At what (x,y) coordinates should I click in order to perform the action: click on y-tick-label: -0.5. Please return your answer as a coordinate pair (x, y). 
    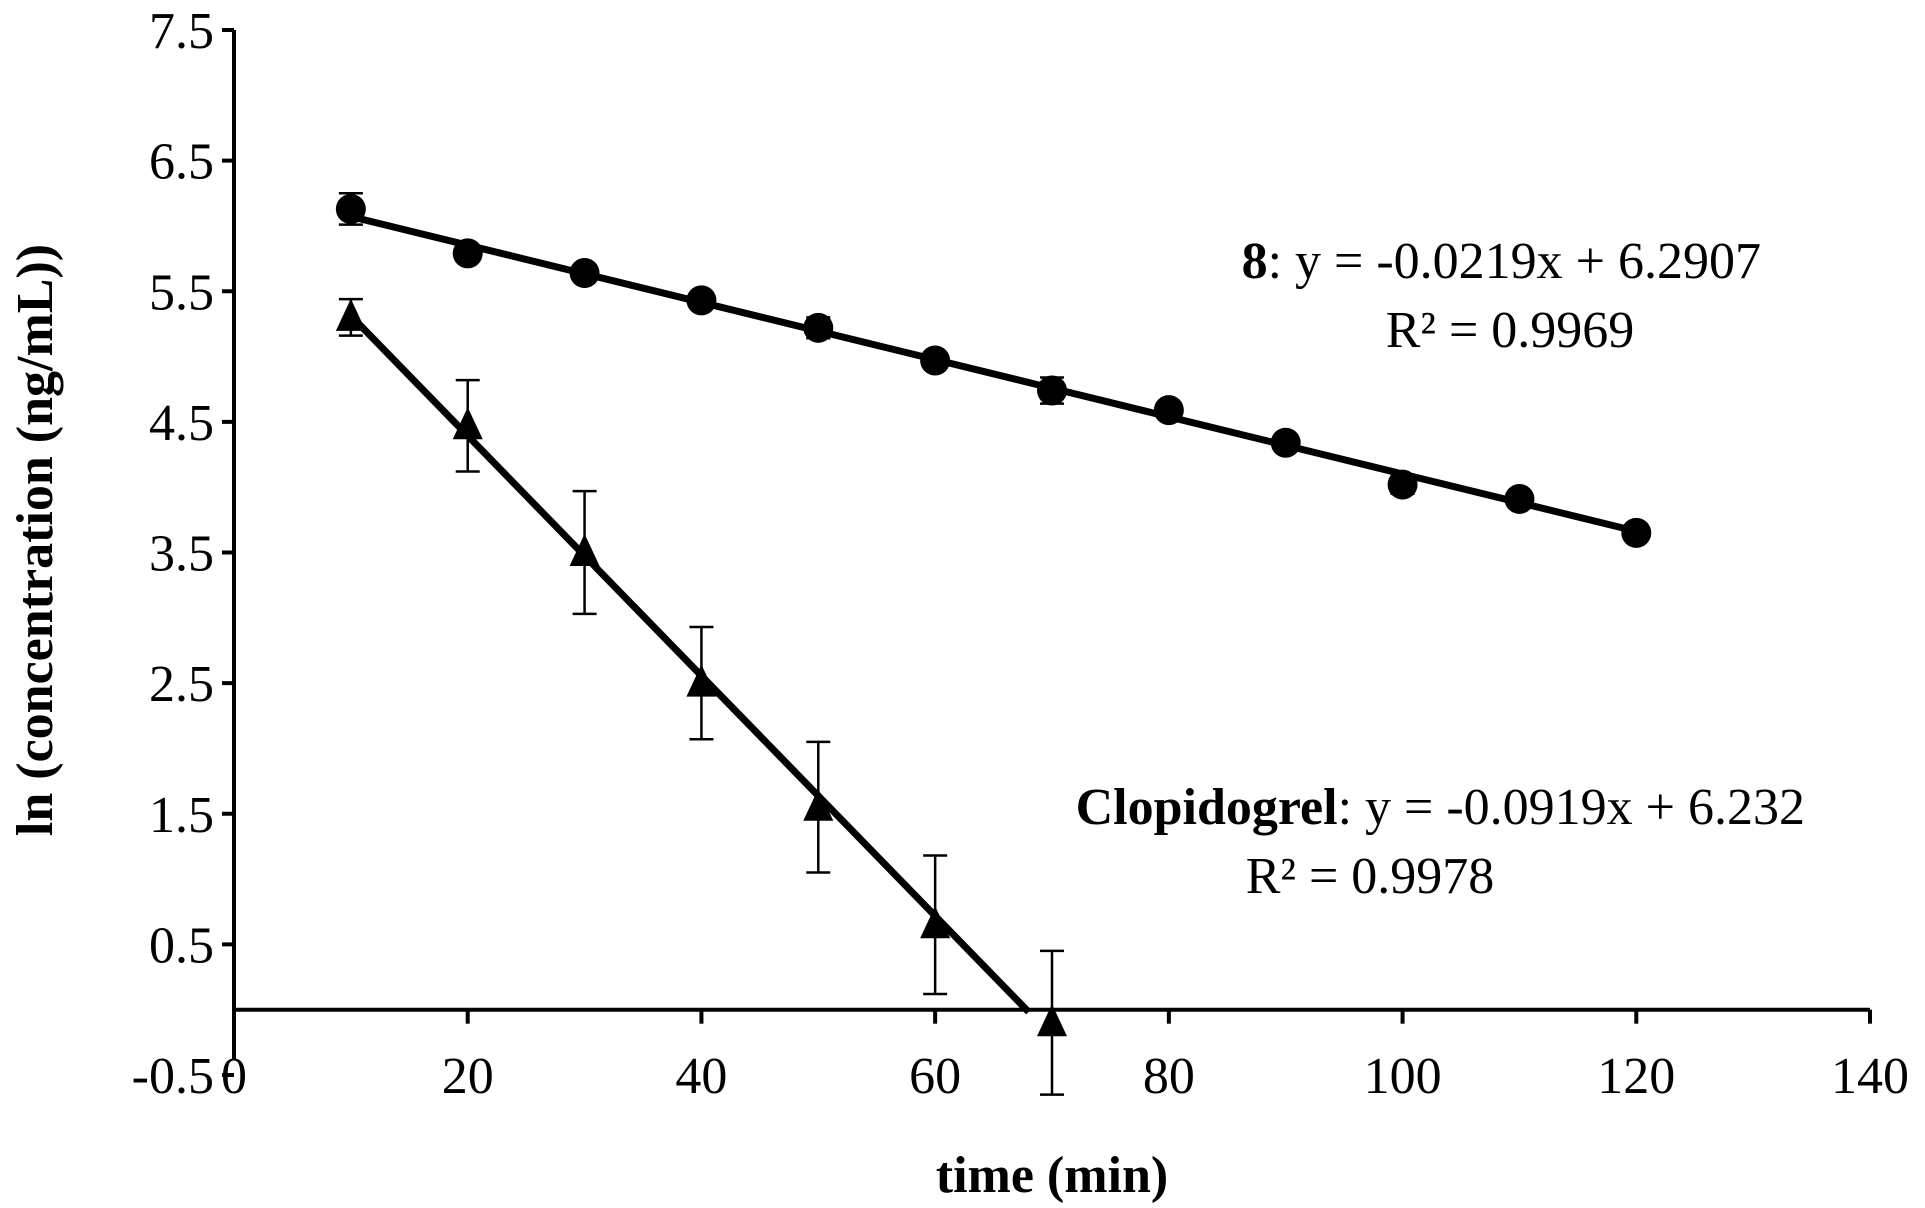
    Looking at the image, I should click on (173, 1076).